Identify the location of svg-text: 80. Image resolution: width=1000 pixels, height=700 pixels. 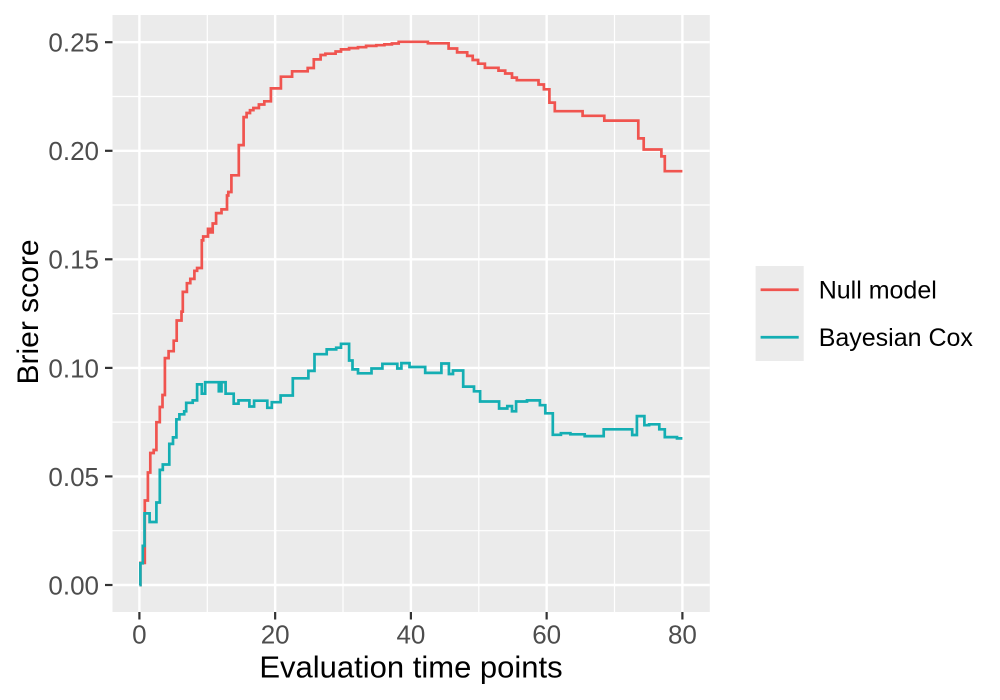
(682, 635).